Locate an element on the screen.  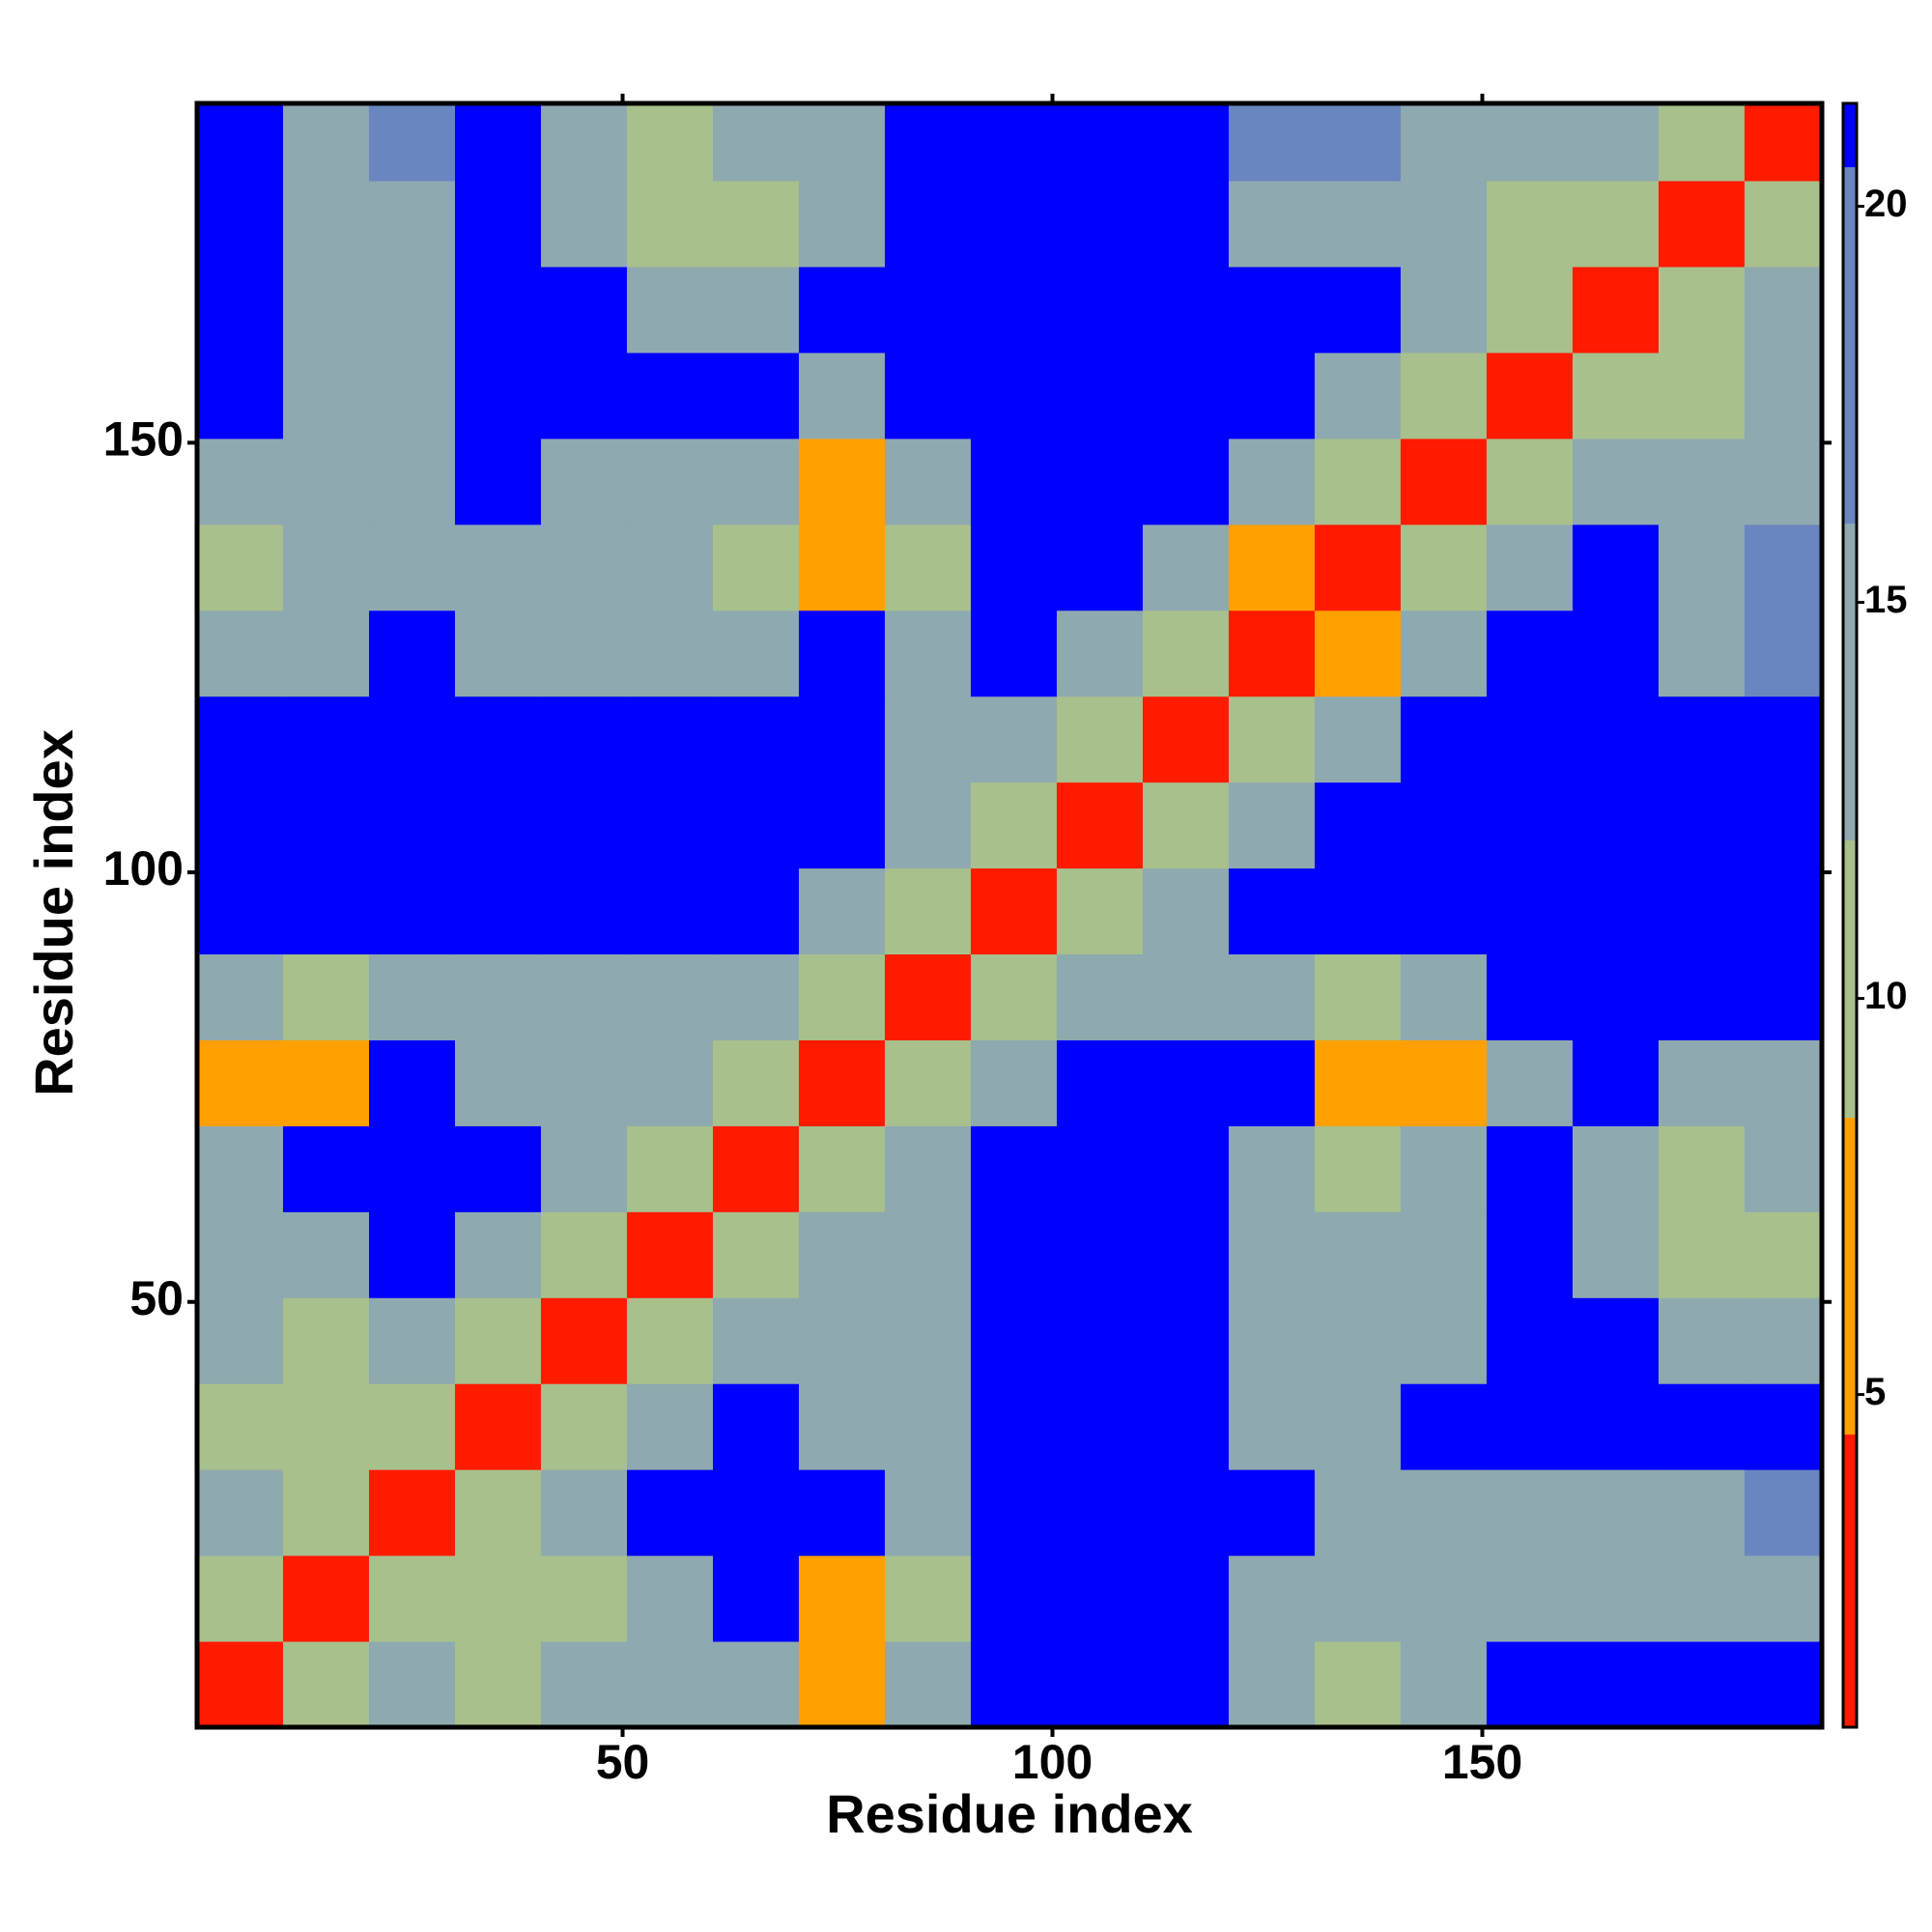
x-tick-label: 100 is located at coordinates (1052, 1762).